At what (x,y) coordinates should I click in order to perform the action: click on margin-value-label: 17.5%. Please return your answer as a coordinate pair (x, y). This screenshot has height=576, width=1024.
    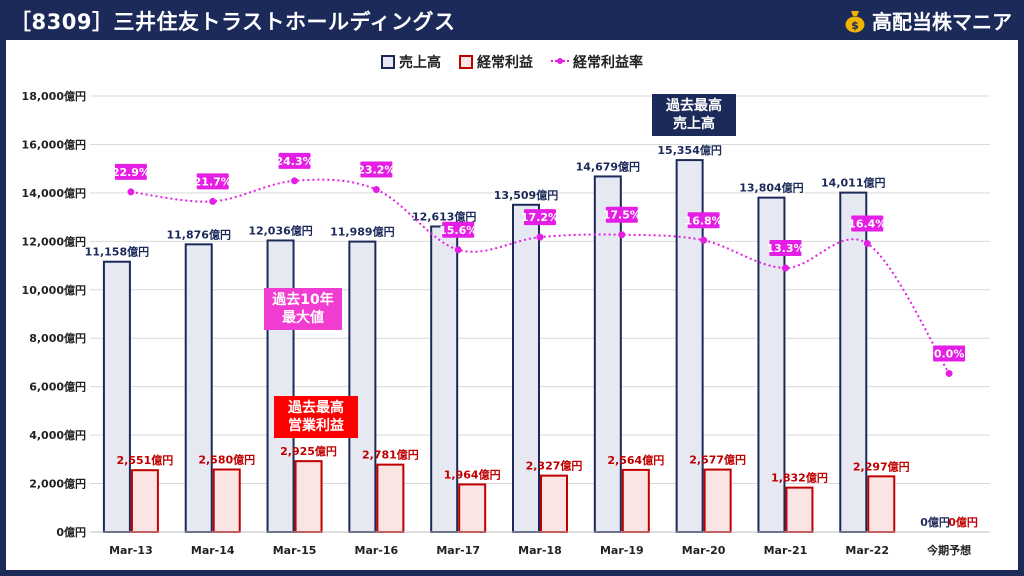
    Looking at the image, I should click on (622, 215).